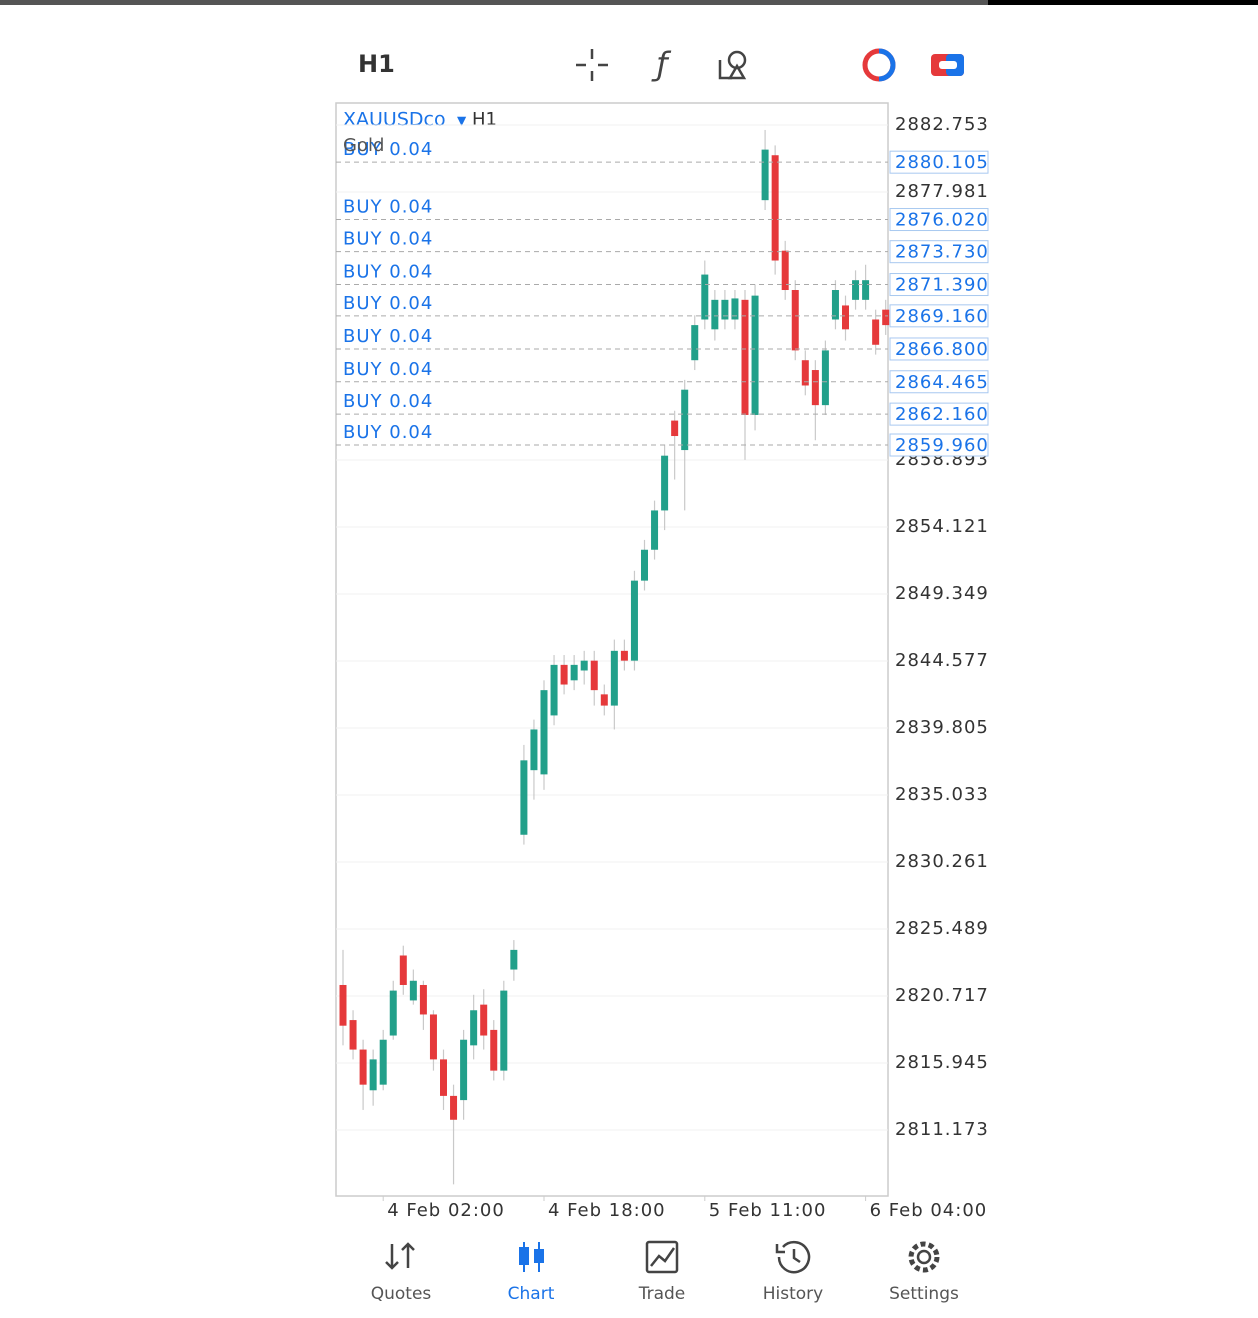  I want to click on nav-tab: Quotes, so click(401, 1273).